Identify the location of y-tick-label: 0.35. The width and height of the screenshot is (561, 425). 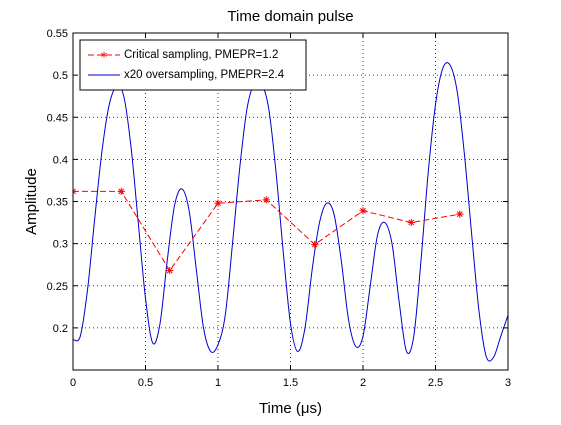
(57, 203).